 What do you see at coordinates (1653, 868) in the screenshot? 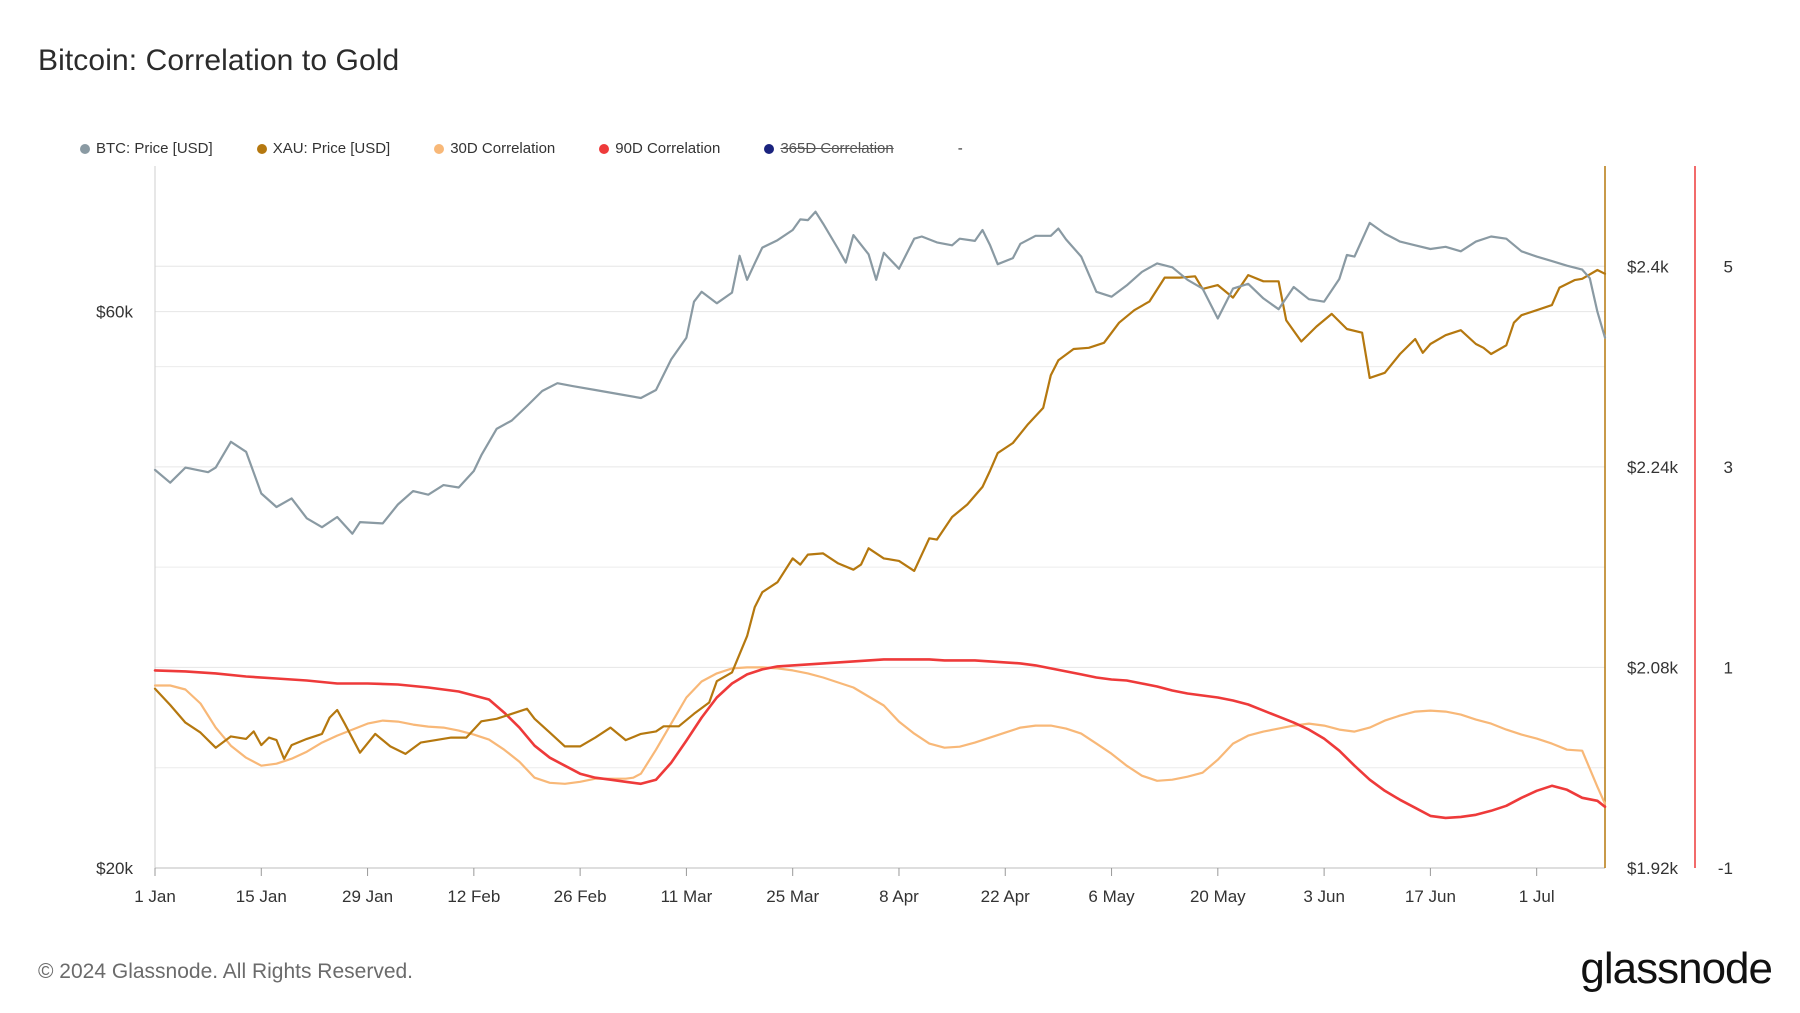
I see `xau-tick-label: $1.92k` at bounding box center [1653, 868].